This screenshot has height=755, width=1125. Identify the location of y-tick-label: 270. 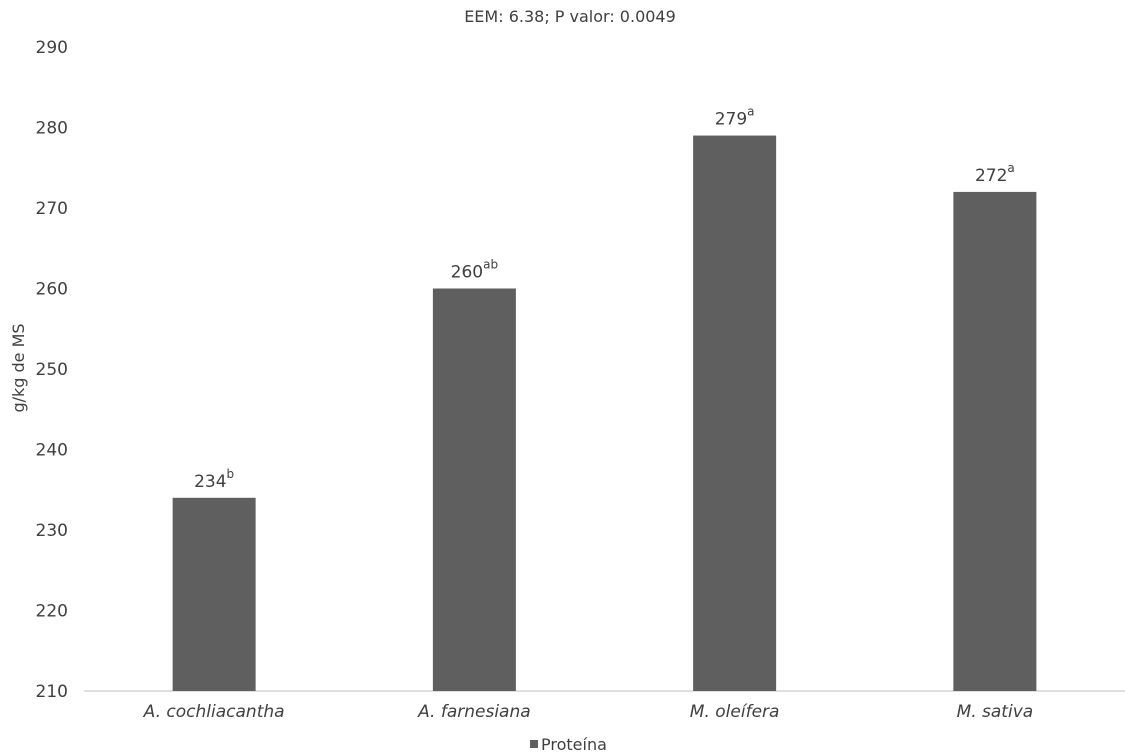
(52, 209).